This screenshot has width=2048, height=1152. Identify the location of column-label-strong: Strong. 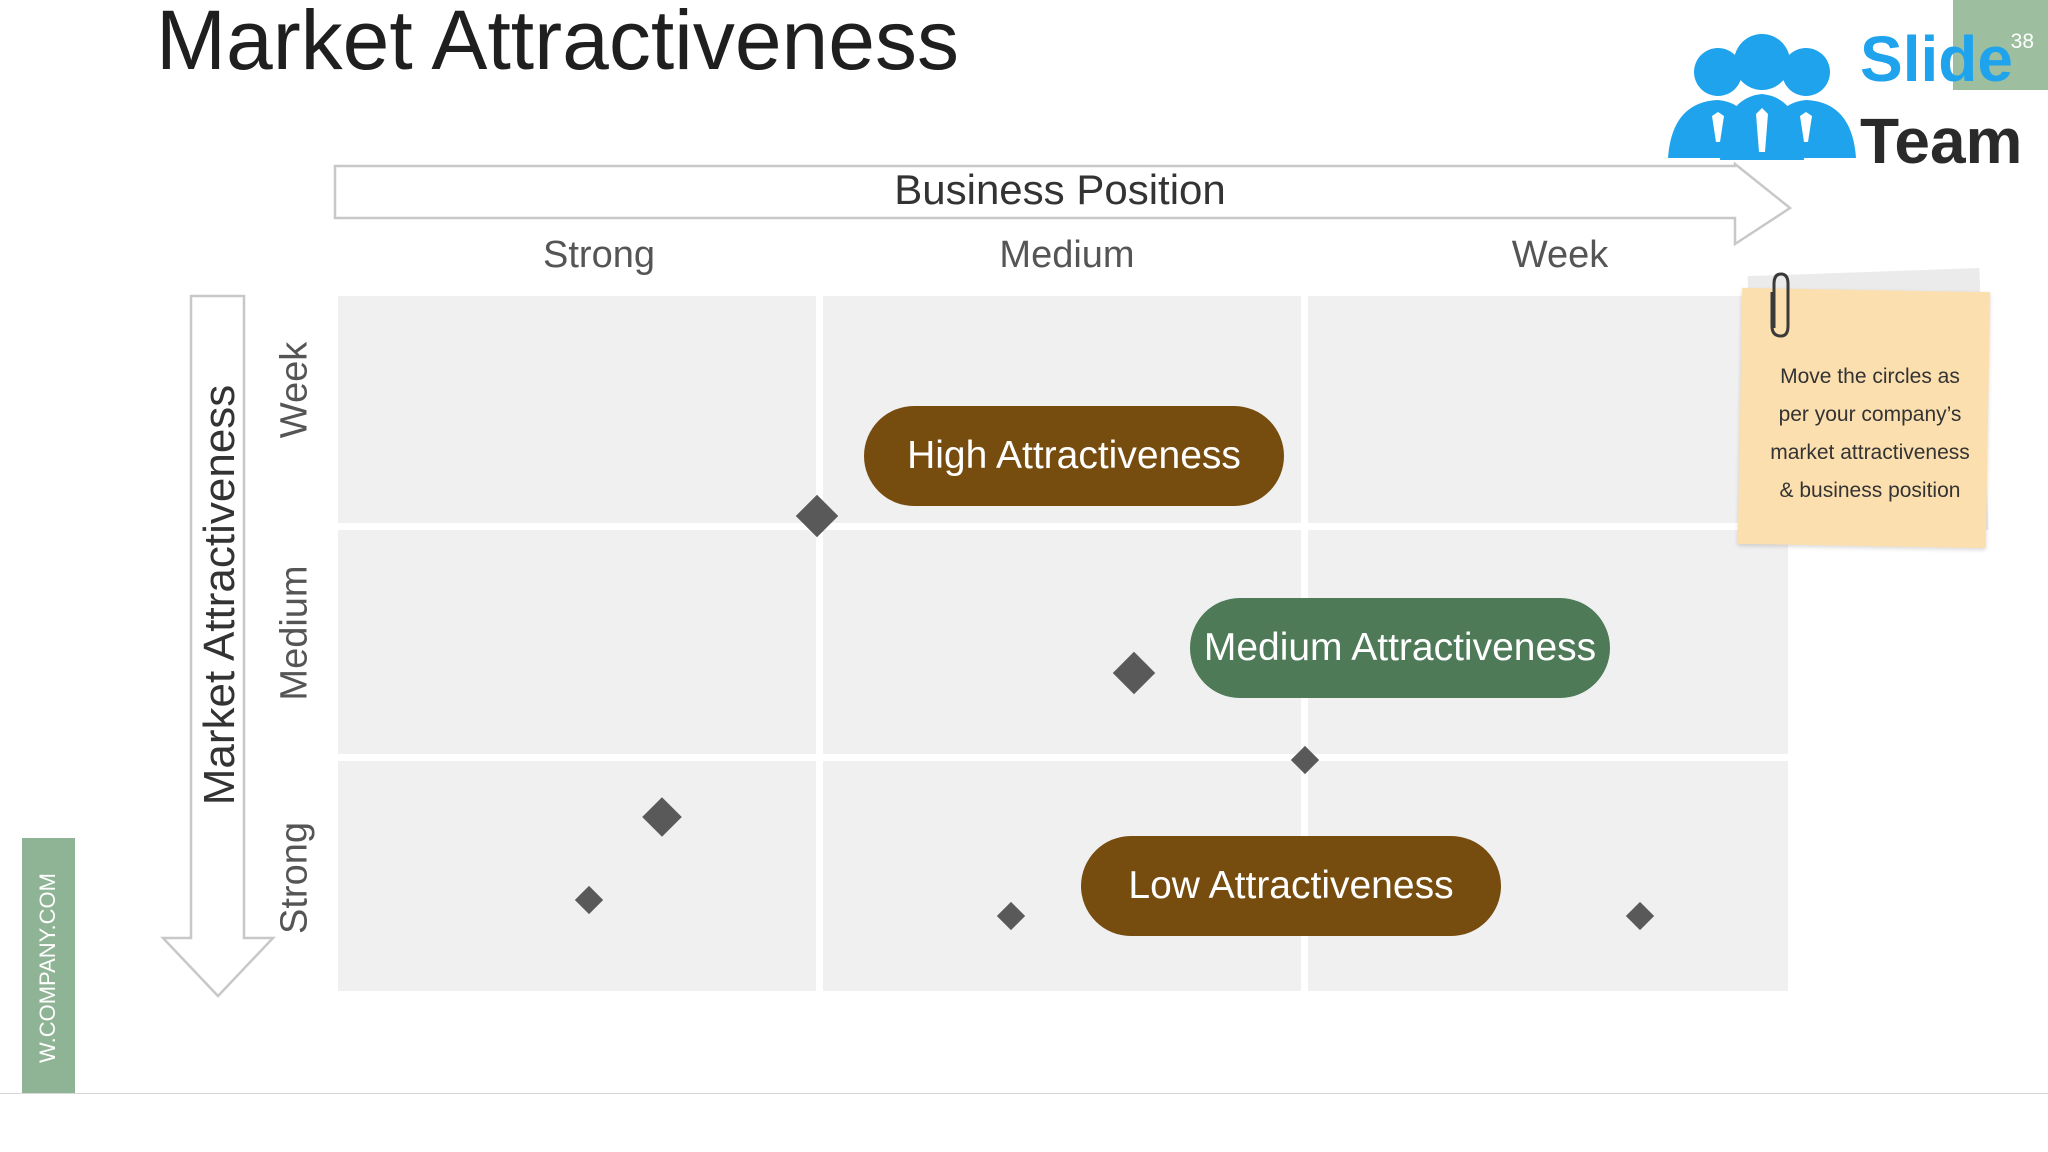
(599, 255).